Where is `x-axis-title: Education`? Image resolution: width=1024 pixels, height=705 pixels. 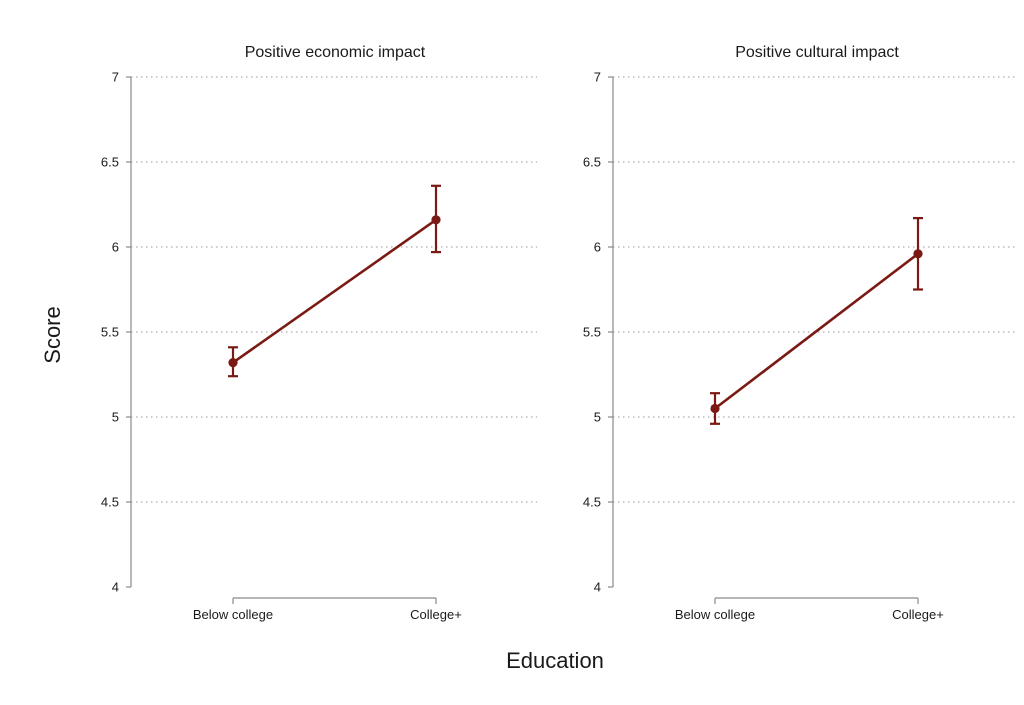
x-axis-title: Education is located at coordinates (555, 660).